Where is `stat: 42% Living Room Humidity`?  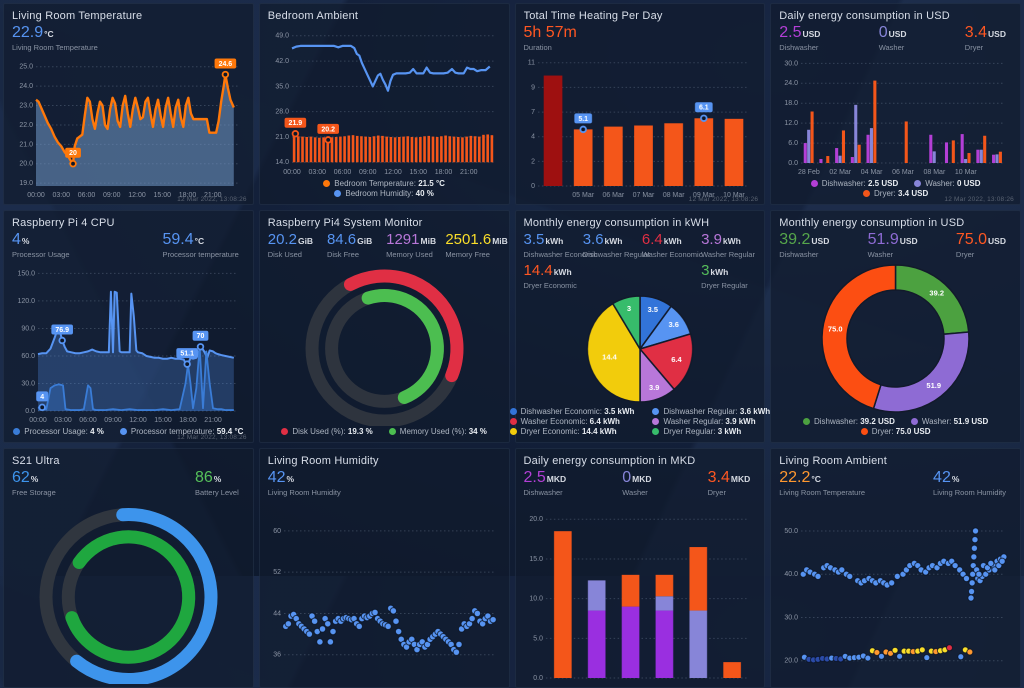 stat: 42% Living Room Humidity is located at coordinates (304, 483).